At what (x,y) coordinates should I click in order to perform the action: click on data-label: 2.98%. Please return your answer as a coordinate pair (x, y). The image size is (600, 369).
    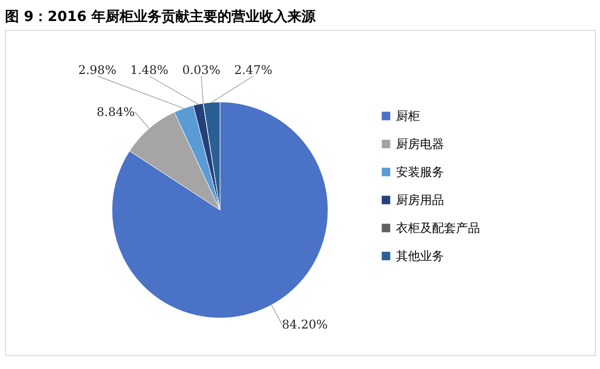
    Looking at the image, I should click on (97, 70).